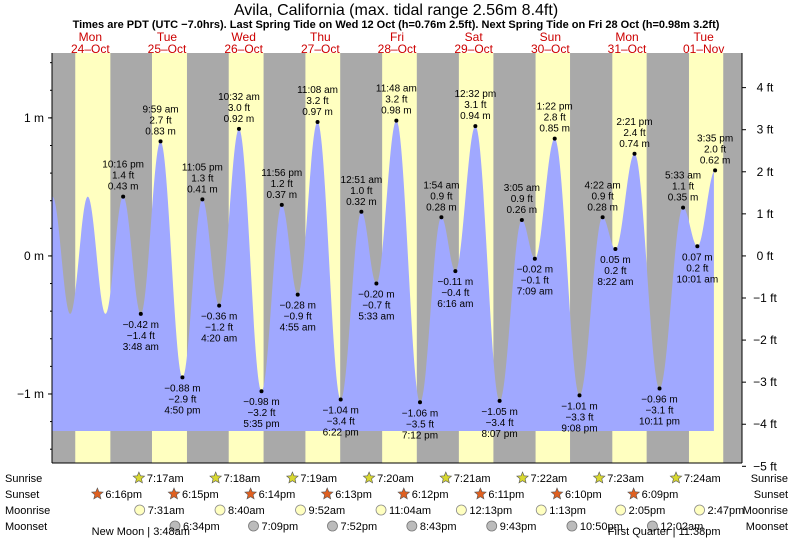 The width and height of the screenshot is (793, 539). I want to click on tide-time-label: 5:33 am, so click(683, 176).